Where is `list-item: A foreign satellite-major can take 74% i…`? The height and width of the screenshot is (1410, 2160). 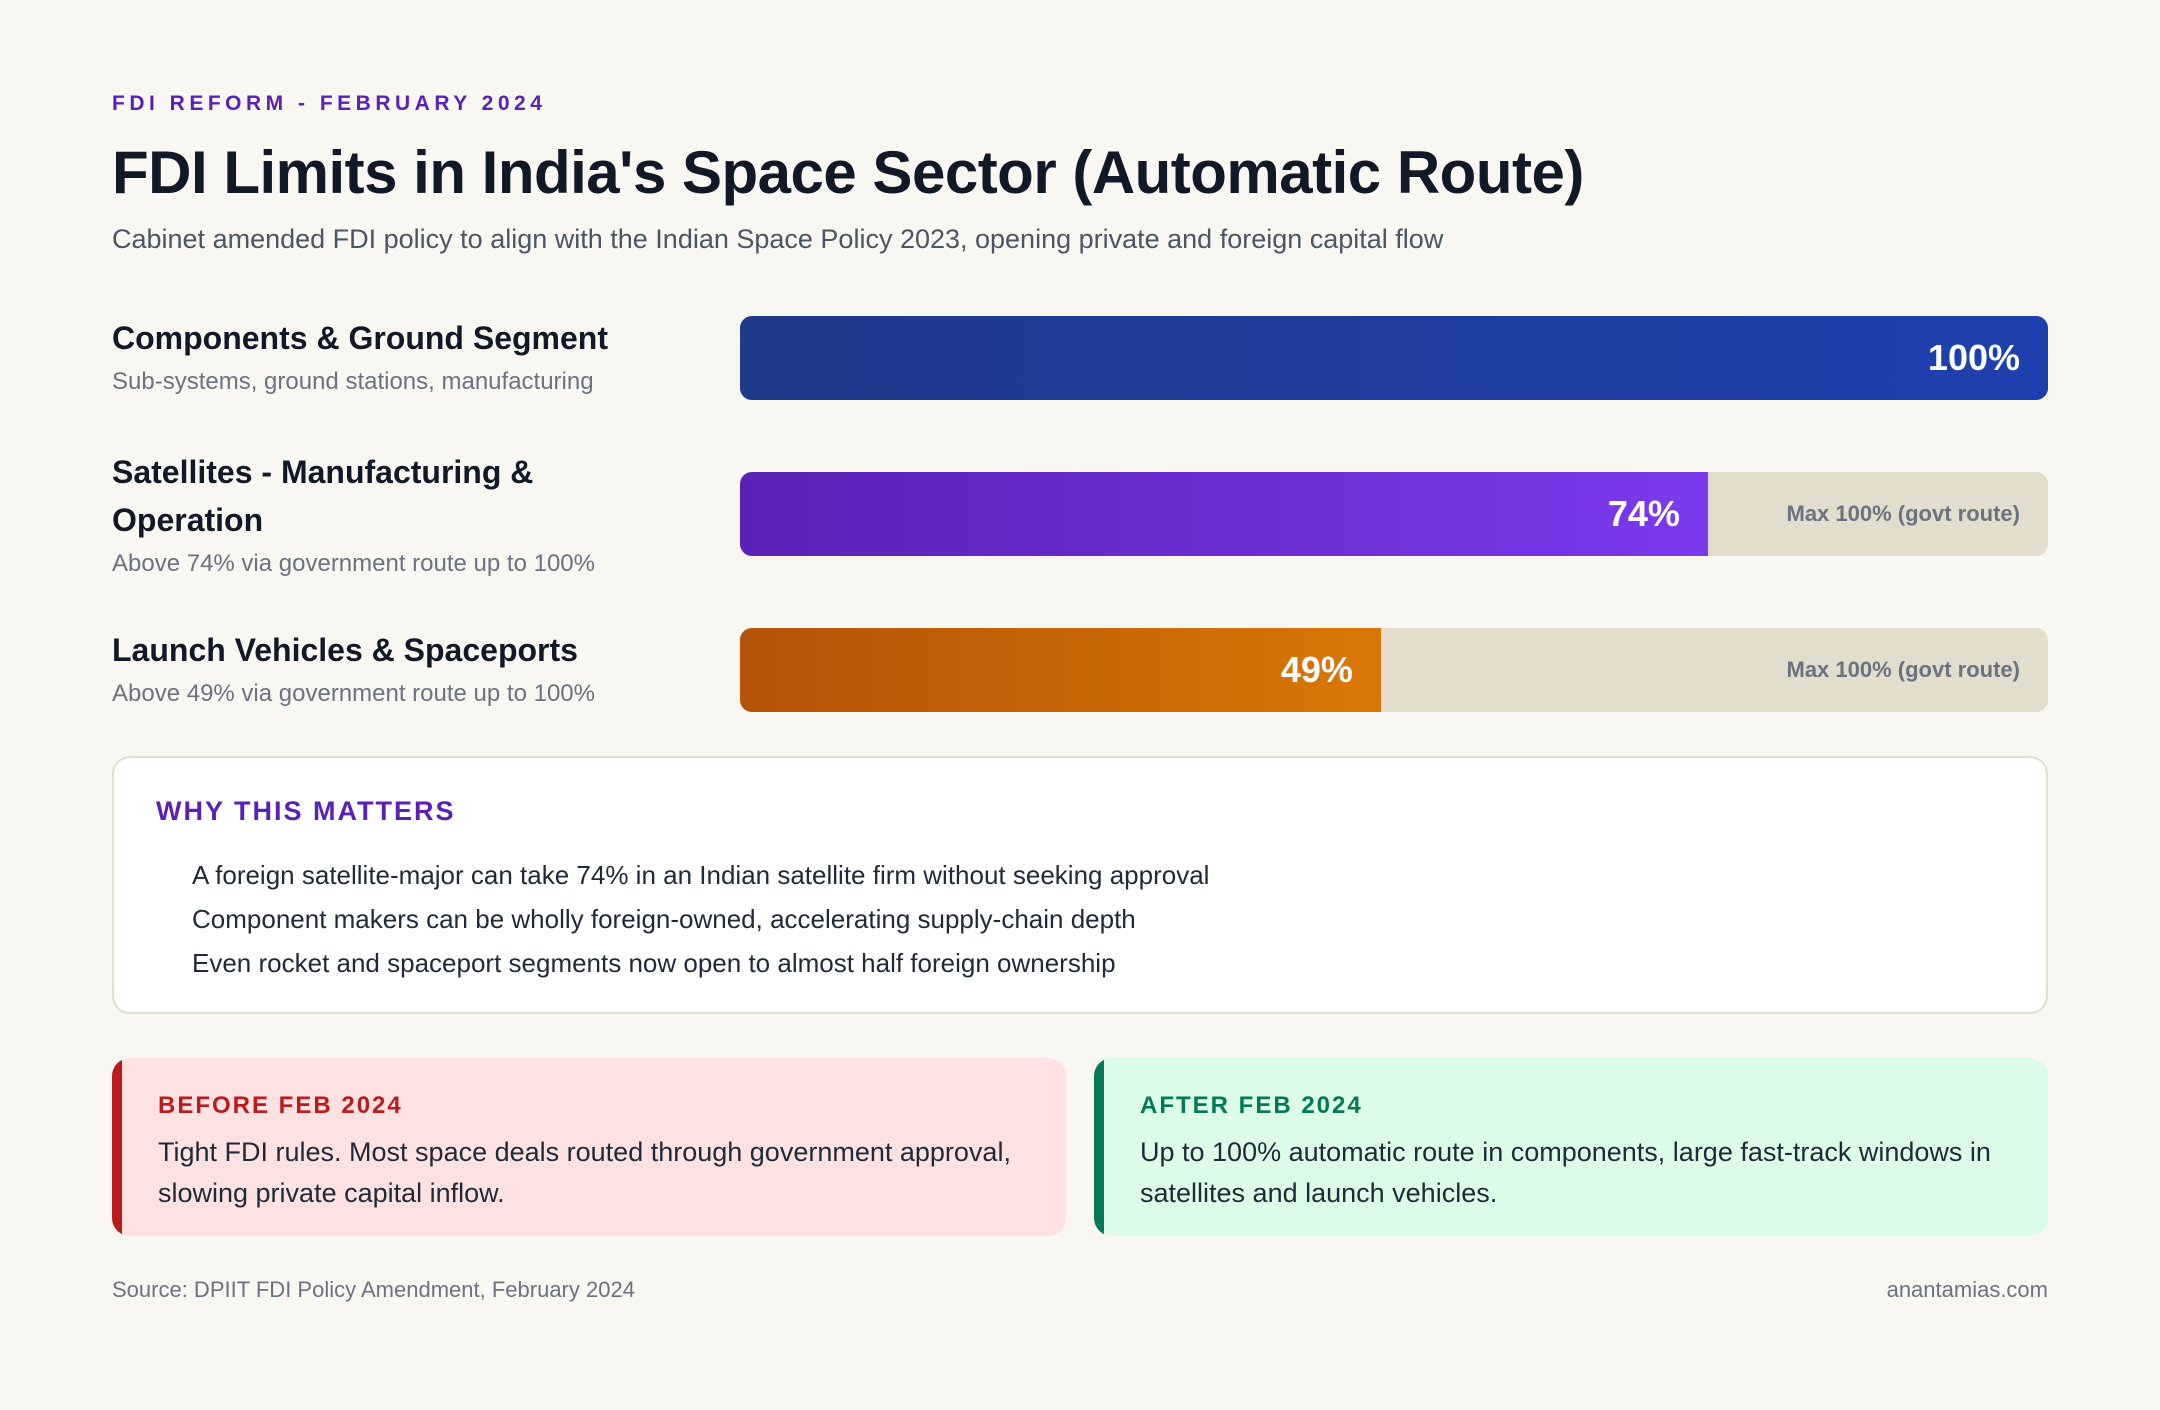 list-item: A foreign satellite-major can take 74% i… is located at coordinates (701, 875).